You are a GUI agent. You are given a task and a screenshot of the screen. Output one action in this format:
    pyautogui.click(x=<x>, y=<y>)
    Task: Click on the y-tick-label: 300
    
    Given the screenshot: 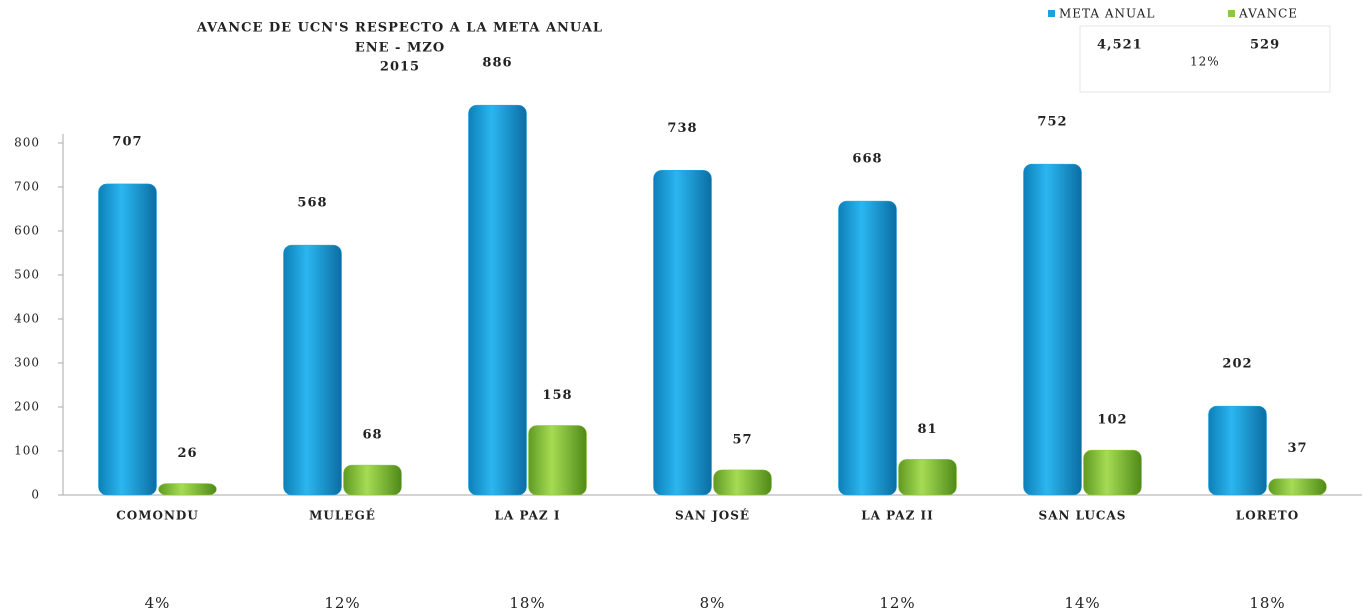 What is the action you would take?
    pyautogui.click(x=27, y=363)
    